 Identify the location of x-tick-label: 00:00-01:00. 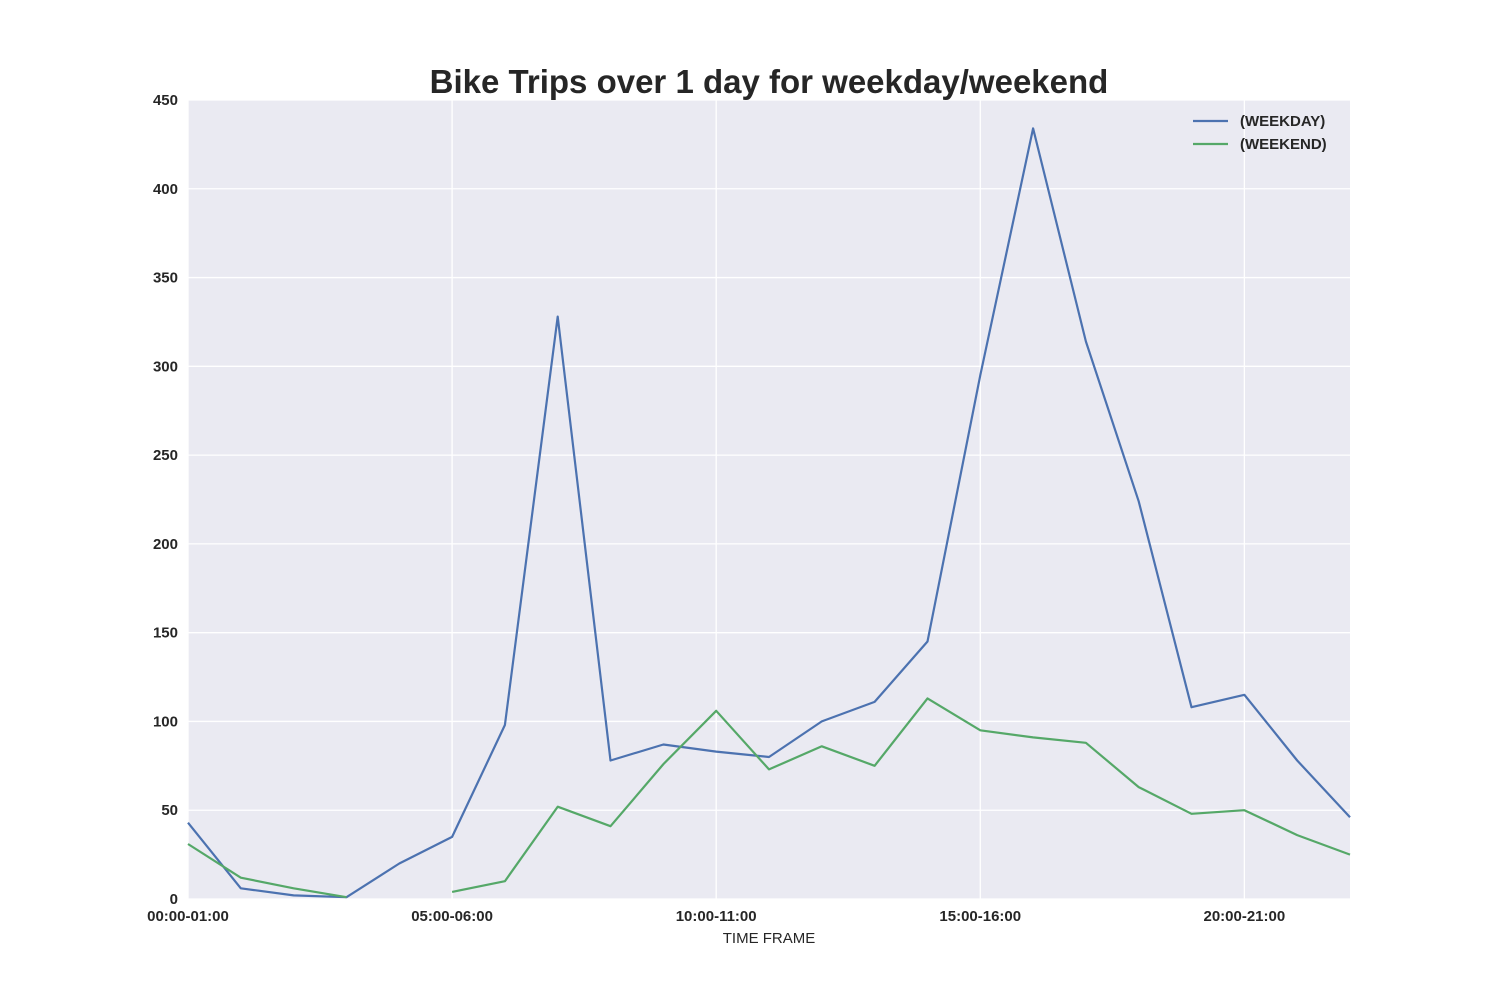
(188, 916).